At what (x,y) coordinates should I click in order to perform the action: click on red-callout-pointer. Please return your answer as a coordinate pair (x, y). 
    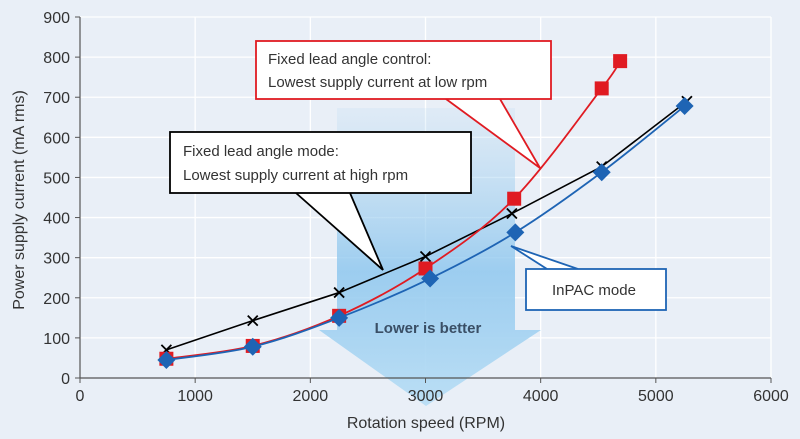
    Looking at the image, I should click on (493, 133).